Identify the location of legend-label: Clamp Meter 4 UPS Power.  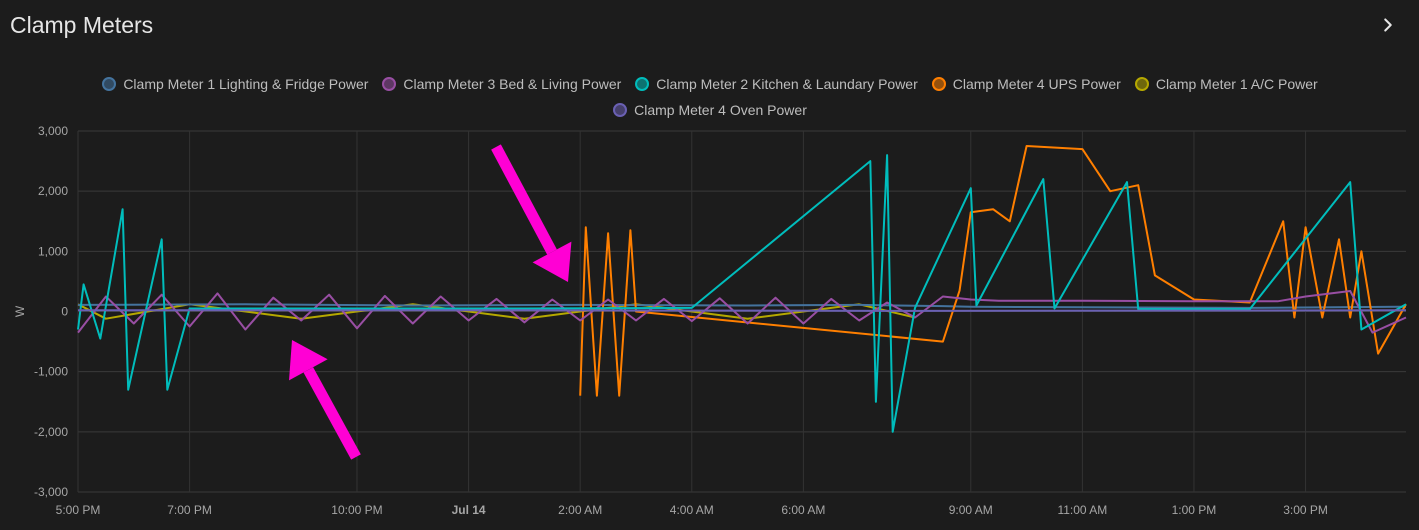
(1036, 84).